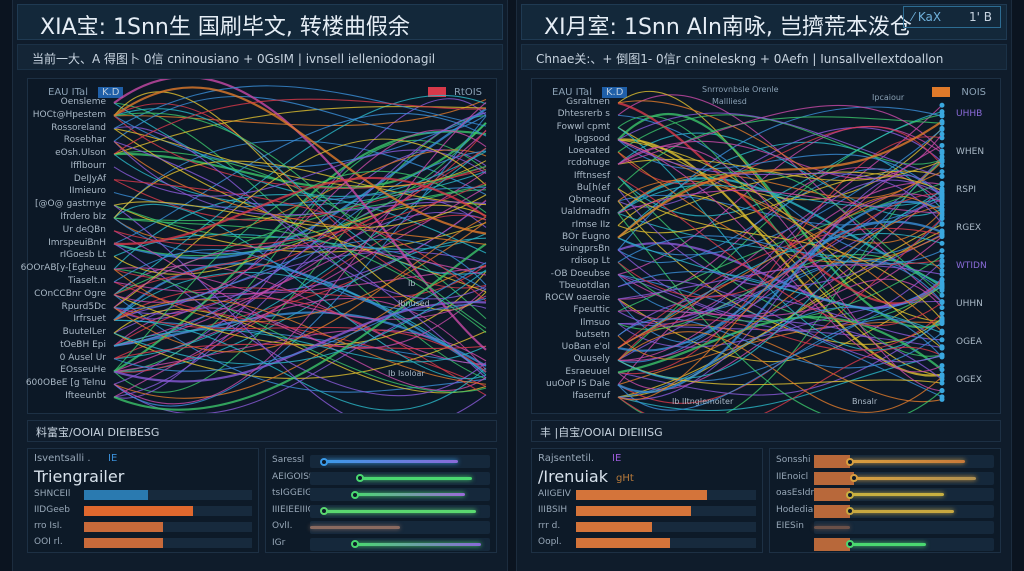  Describe the element at coordinates (77, 242) in the screenshot. I see `axis-label: ImrspeuiBnH` at that location.